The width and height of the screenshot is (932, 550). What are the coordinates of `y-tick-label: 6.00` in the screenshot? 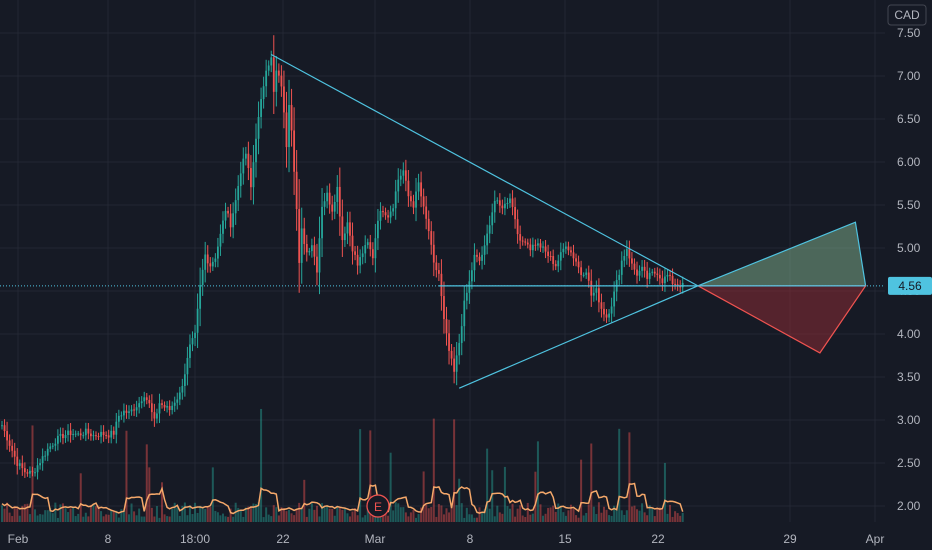 It's located at (909, 162).